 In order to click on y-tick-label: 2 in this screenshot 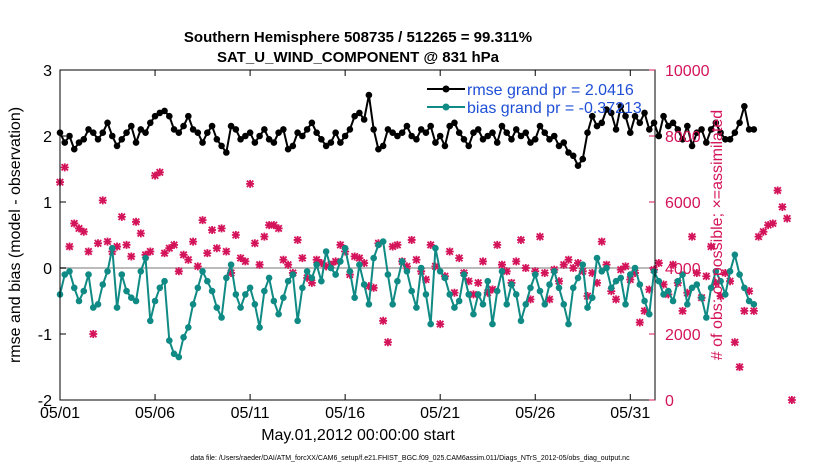, I will do `click(47, 137)`.